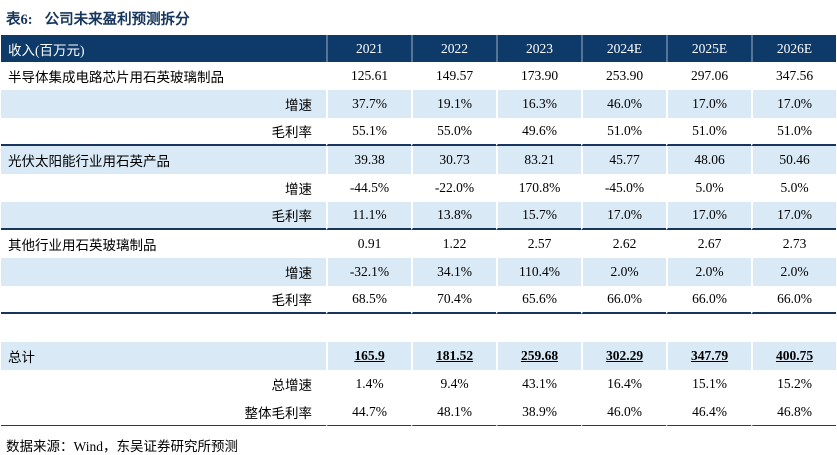 The height and width of the screenshot is (455, 837). Describe the element at coordinates (623, 160) in the screenshot. I see `value-cell: 45.77` at that location.